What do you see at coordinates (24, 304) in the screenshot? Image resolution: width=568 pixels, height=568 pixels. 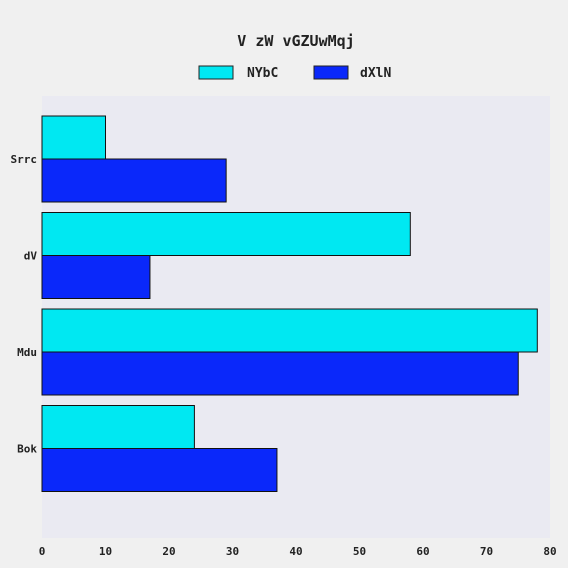 I see `y-axis-tick-labels: Srrc dV Mdu Bok` at bounding box center [24, 304].